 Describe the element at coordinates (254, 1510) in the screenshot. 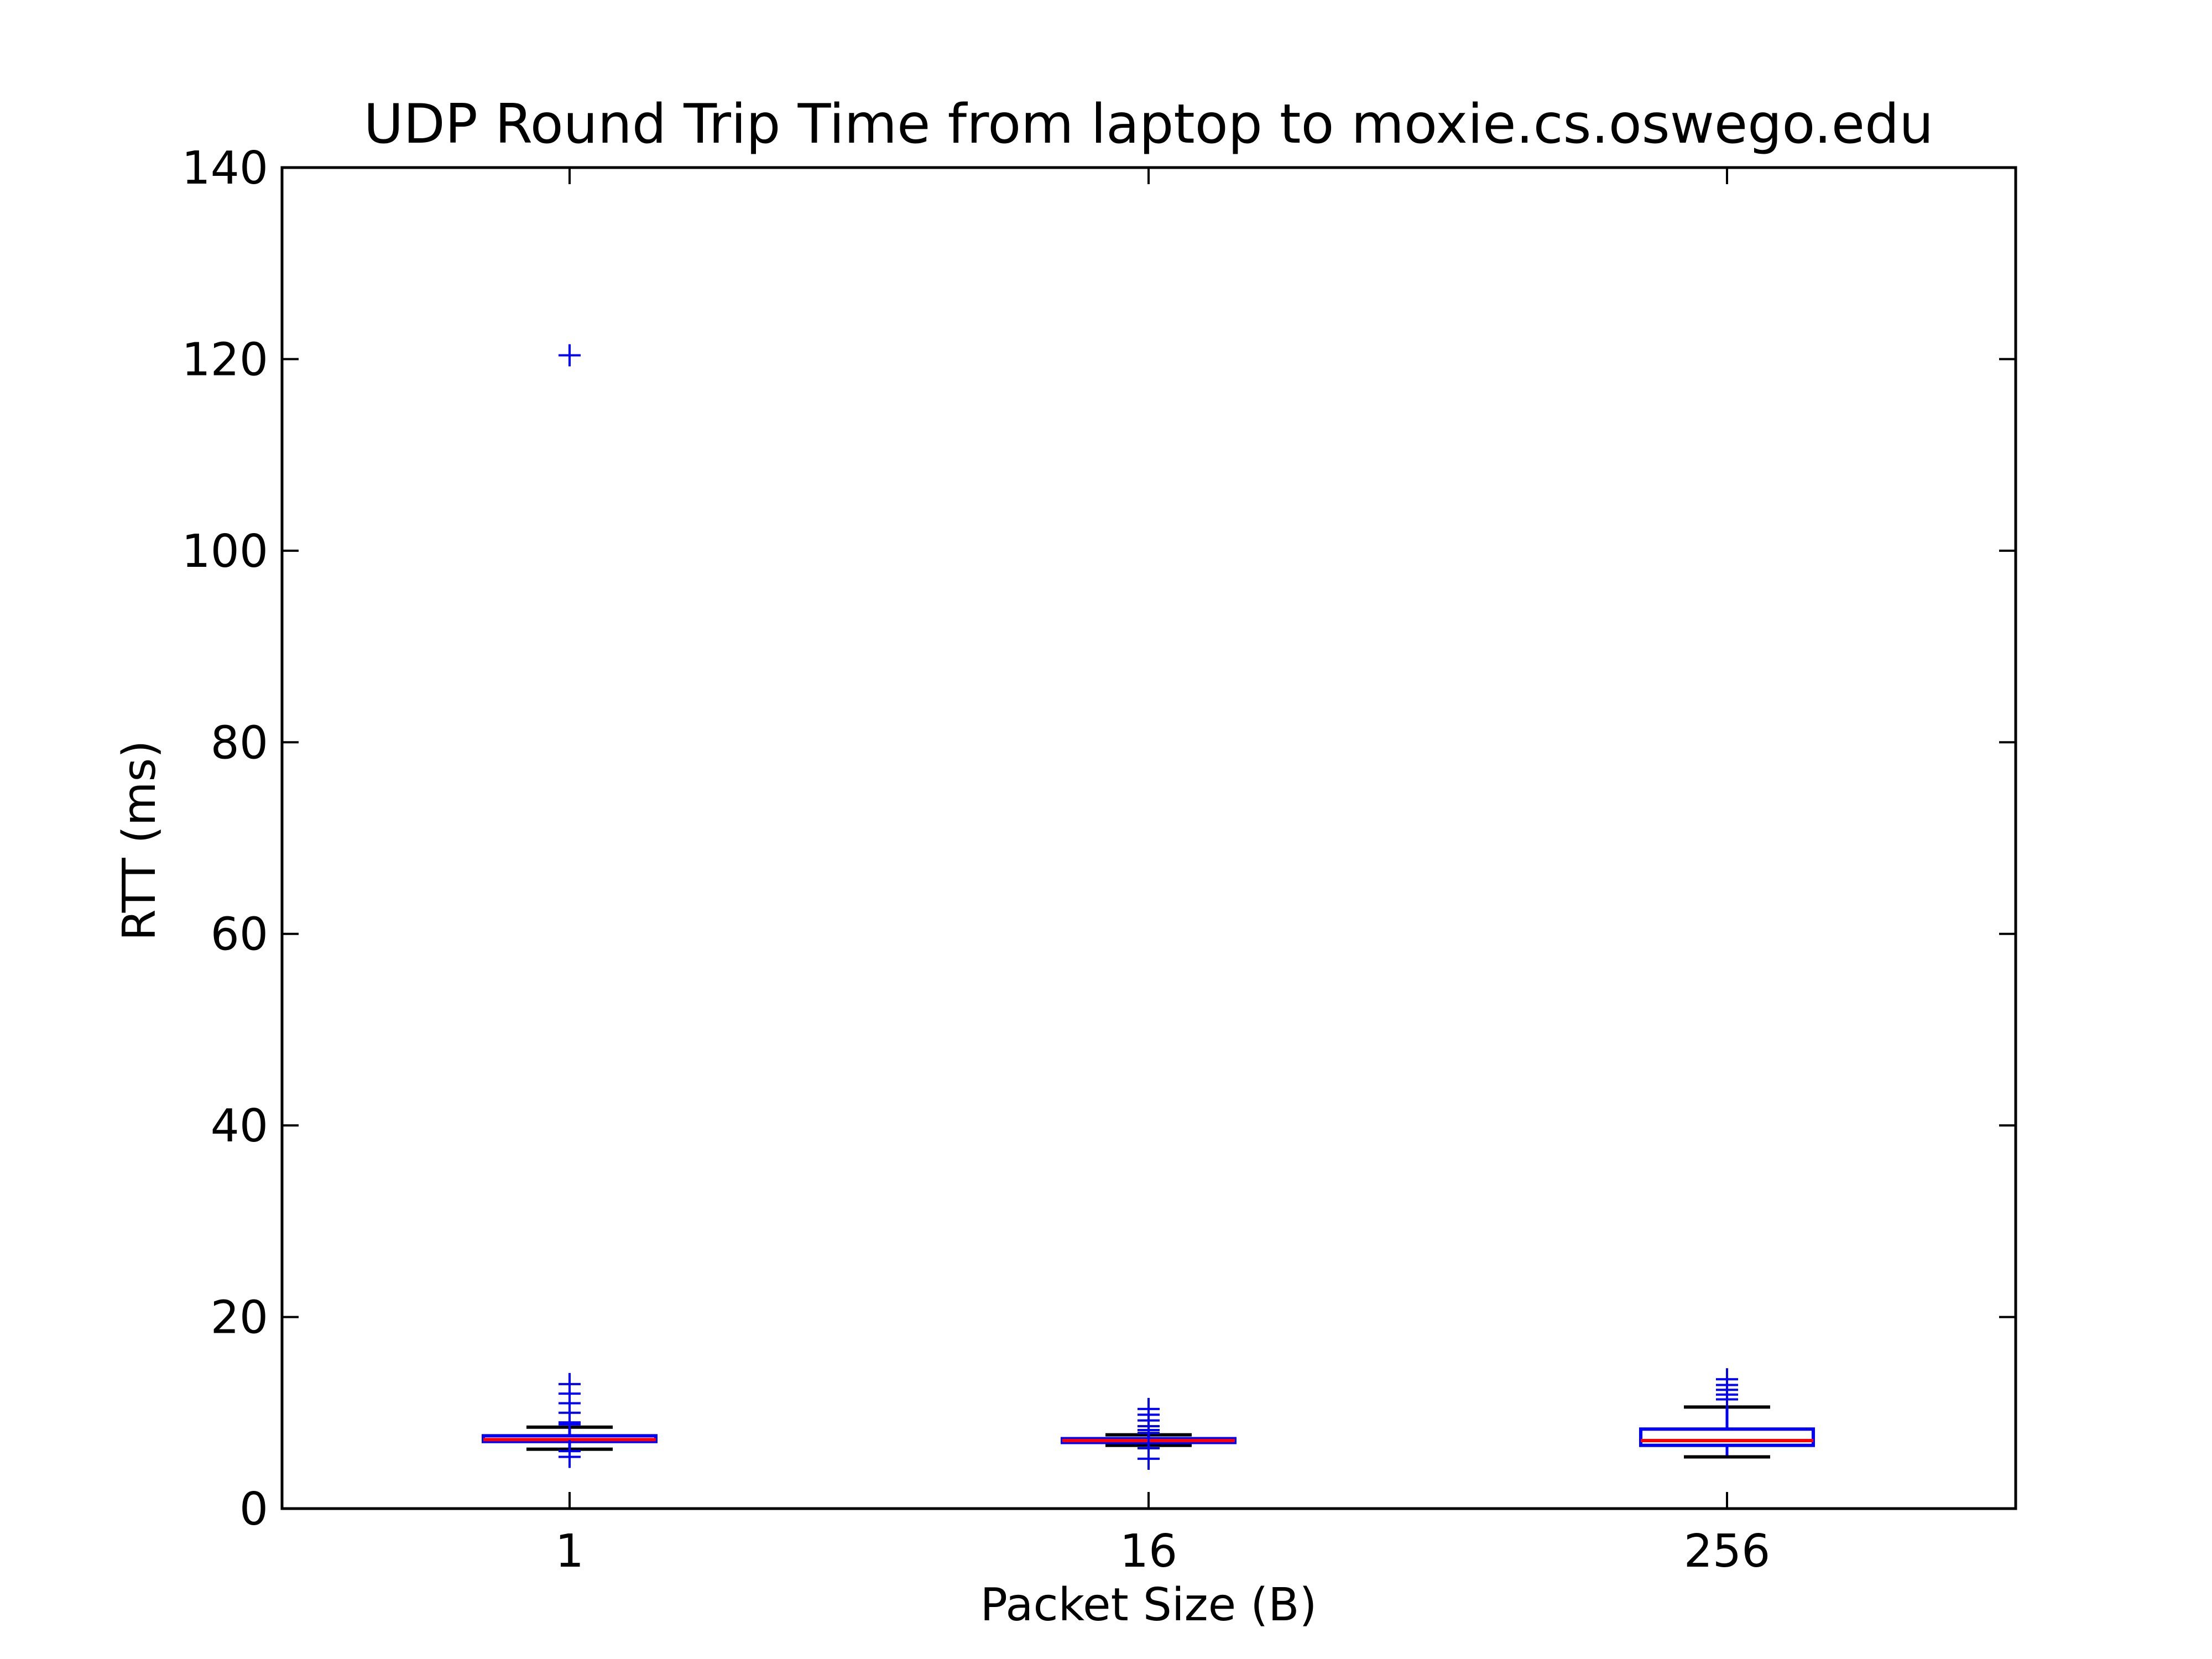

I see `y-tick-label: 0` at that location.